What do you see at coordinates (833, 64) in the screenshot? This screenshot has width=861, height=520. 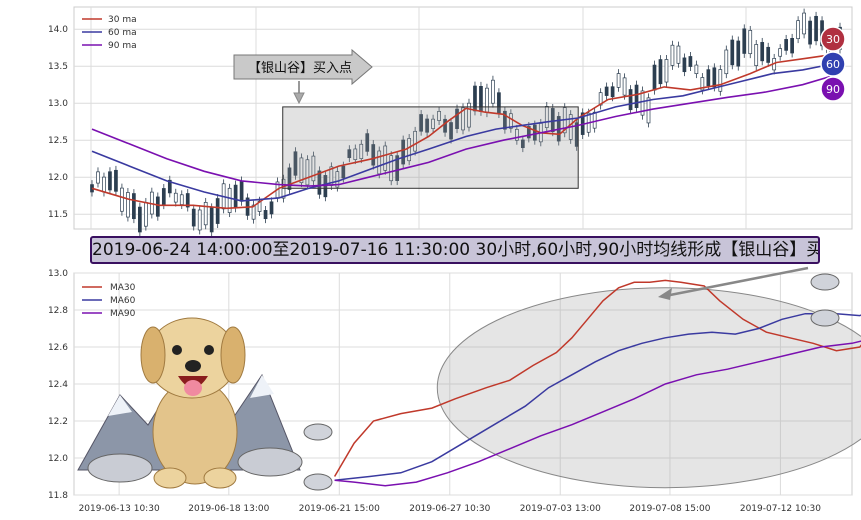 I see `ma-badge-label: 60` at bounding box center [833, 64].